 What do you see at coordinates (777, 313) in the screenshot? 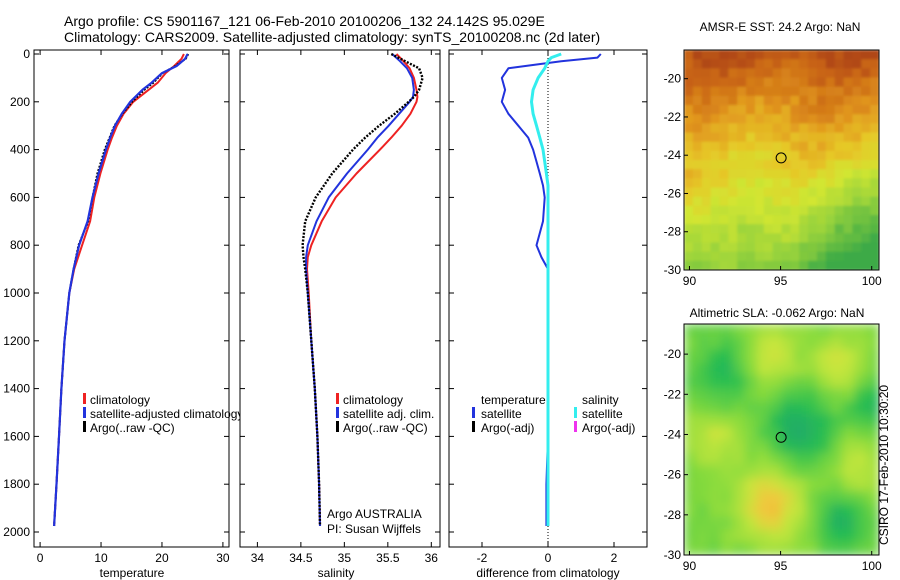
I see `sla-map-title: Altimetric SLA: -0.062 Argo: NaN` at bounding box center [777, 313].